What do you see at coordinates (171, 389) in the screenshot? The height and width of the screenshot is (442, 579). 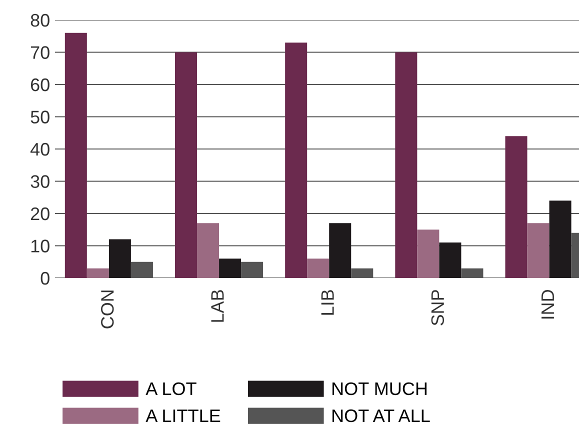 I see `legend-label: A LOT` at bounding box center [171, 389].